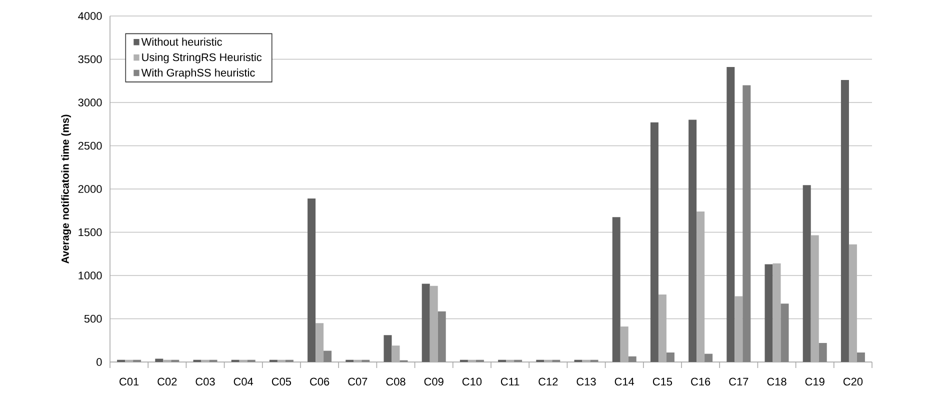 This screenshot has width=950, height=402. I want to click on y-tick-label: 1000, so click(90, 276).